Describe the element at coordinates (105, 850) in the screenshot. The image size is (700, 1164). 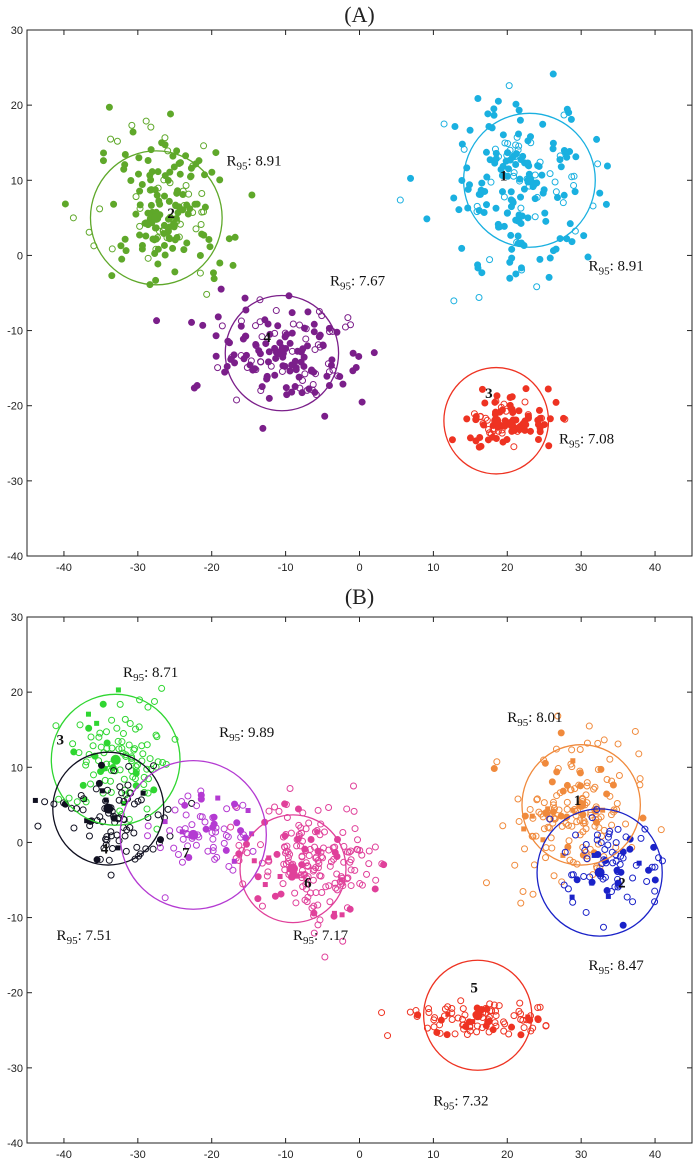
I see `cluster-4-label: 4` at that location.